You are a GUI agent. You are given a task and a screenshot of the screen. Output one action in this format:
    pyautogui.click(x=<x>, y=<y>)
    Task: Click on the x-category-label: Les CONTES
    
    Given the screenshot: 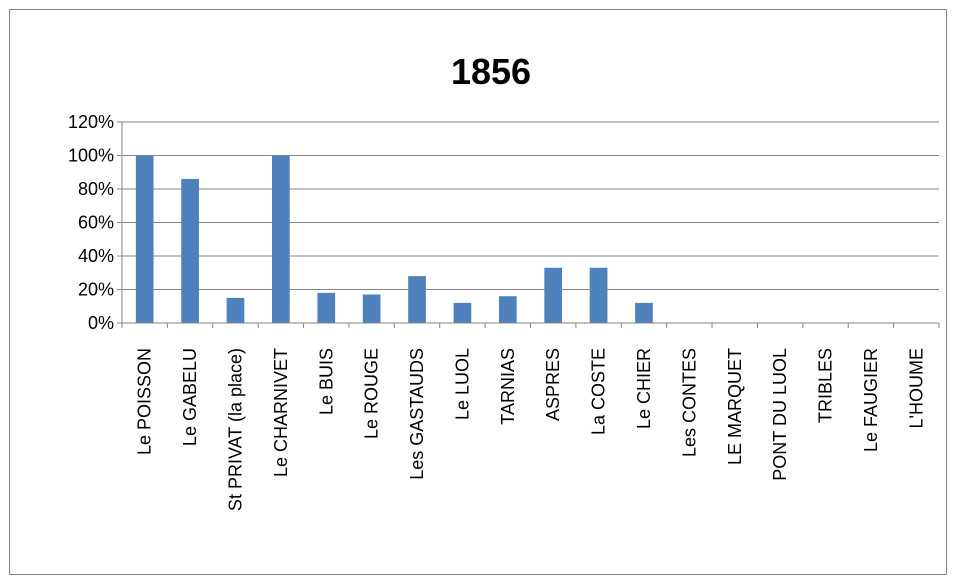 What is the action you would take?
    pyautogui.click(x=689, y=402)
    